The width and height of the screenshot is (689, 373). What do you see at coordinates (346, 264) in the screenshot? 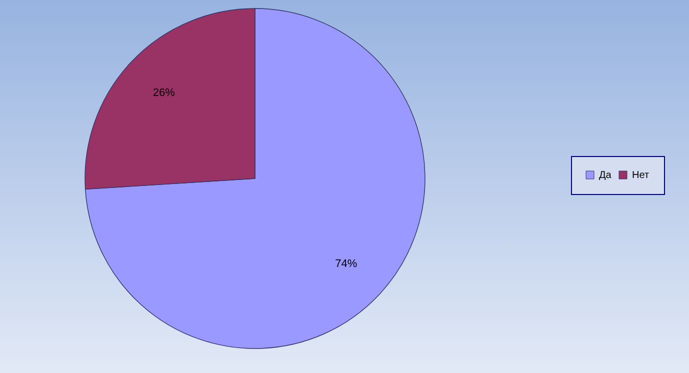
I see `data-label: 74%` at bounding box center [346, 264].